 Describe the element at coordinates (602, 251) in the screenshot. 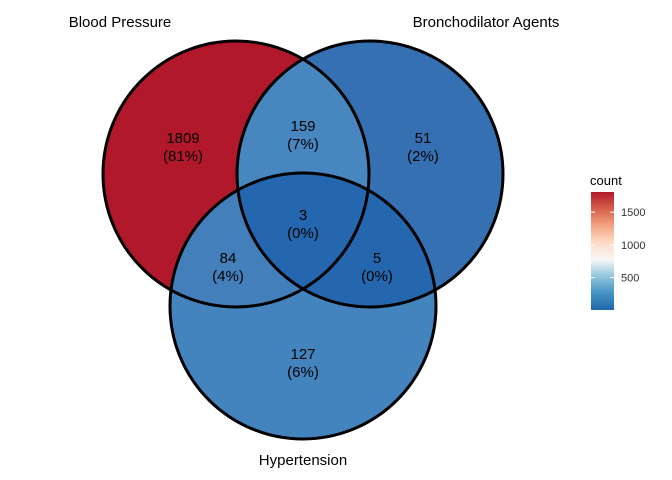

I see `legend-colorbar` at that location.